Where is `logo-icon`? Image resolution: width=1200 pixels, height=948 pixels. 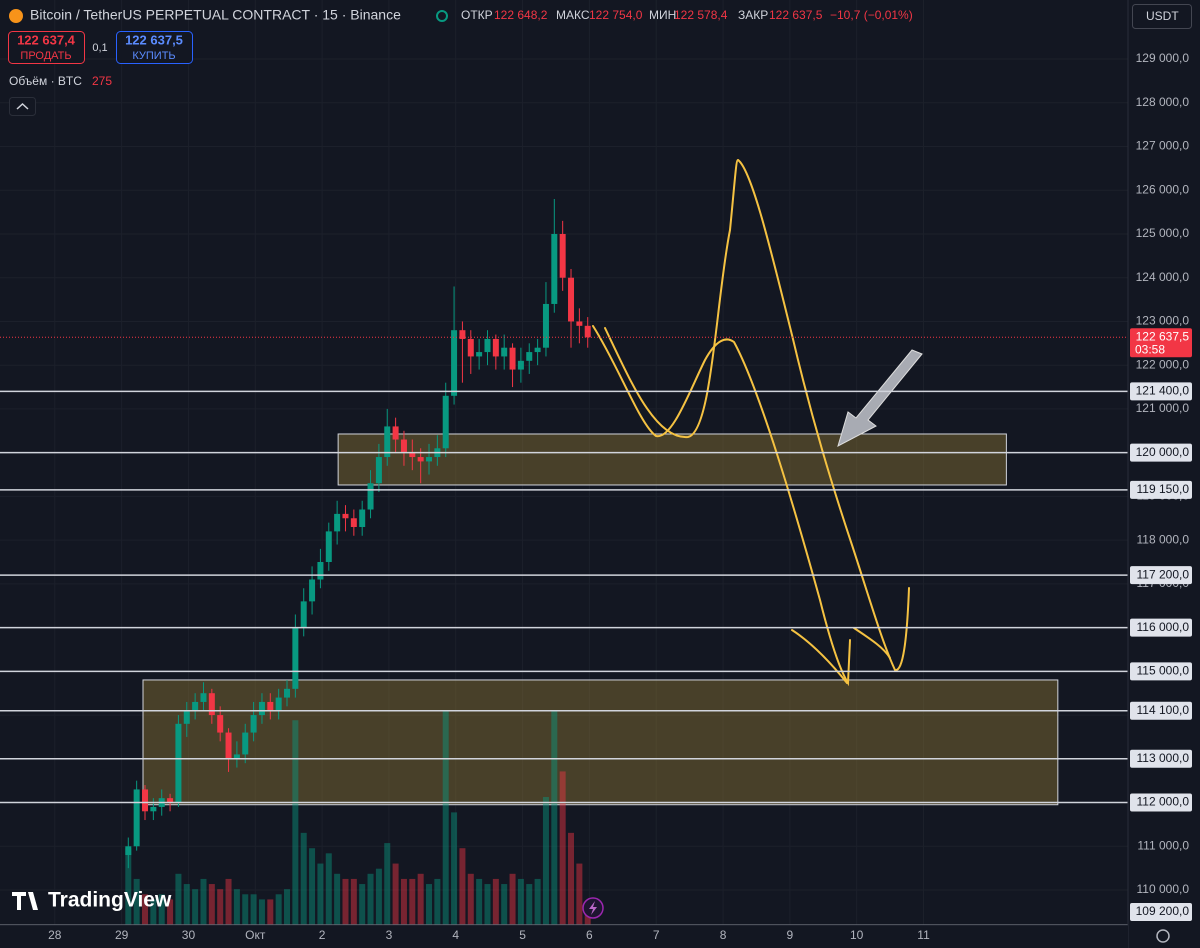 logo-icon is located at coordinates (25, 901).